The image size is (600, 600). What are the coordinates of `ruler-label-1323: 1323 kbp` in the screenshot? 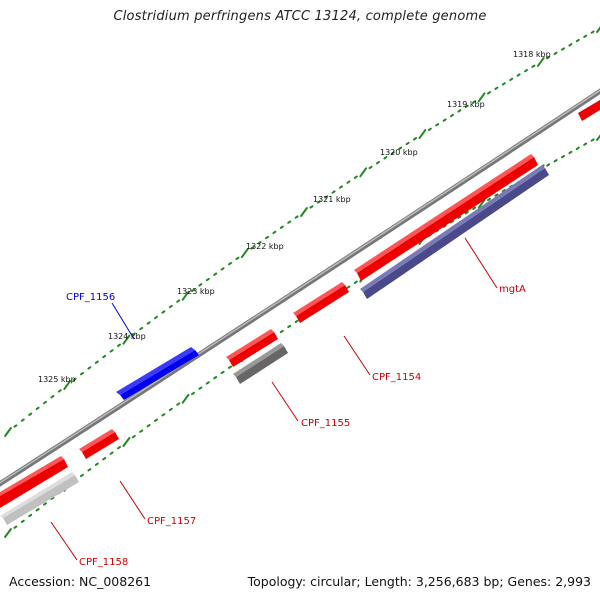 It's located at (196, 291).